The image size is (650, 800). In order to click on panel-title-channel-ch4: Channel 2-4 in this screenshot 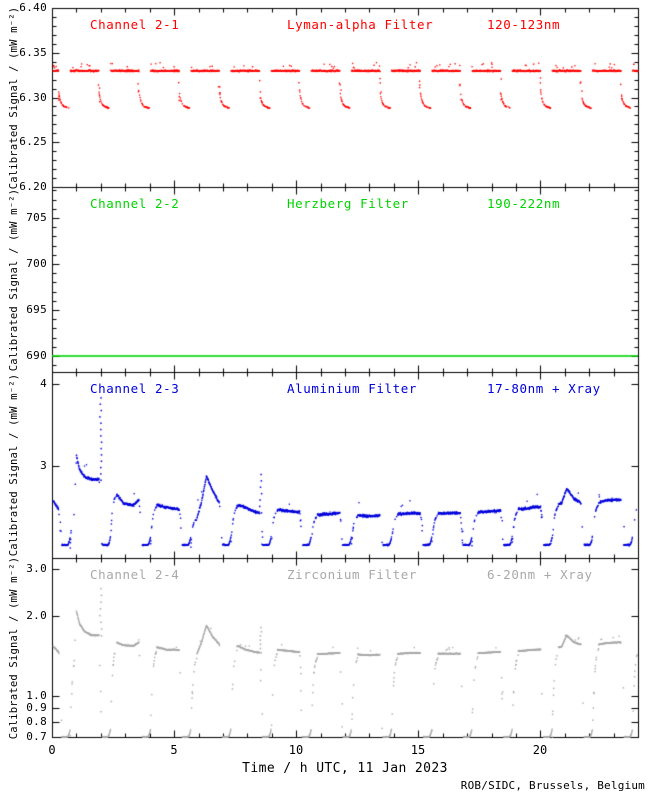, I will do `click(135, 574)`.